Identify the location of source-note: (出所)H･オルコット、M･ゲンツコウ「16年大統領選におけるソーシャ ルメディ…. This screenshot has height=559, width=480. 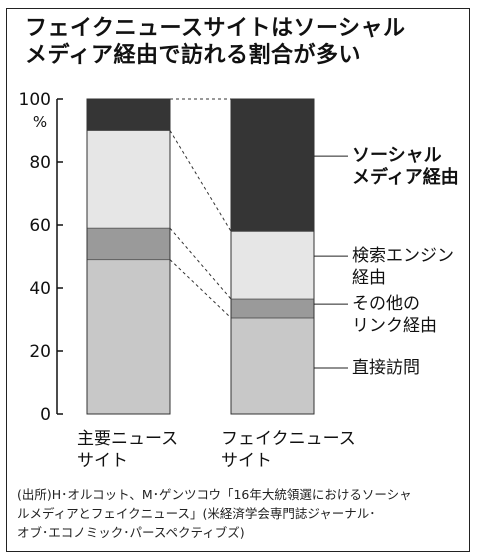
(240, 513).